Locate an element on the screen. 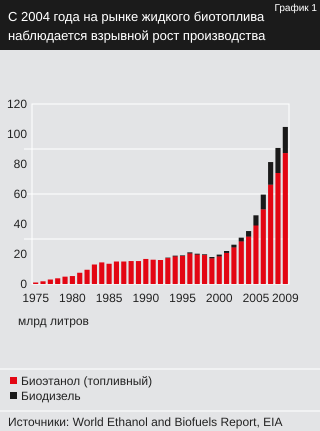 Image resolution: width=320 pixels, height=431 pixels. x-tick-label: 2005 is located at coordinates (256, 298).